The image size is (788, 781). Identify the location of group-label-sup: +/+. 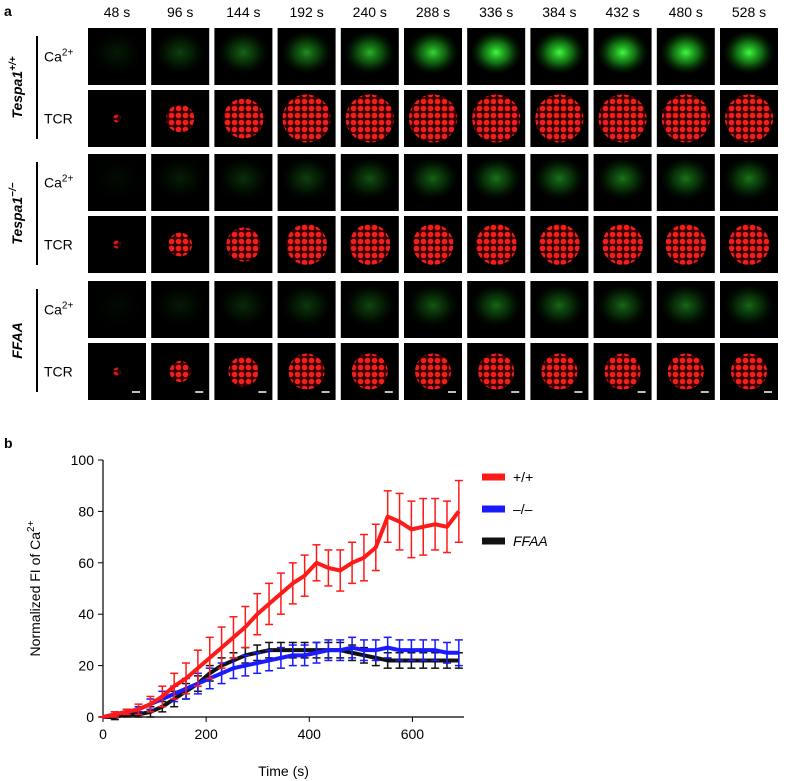
(13, 63).